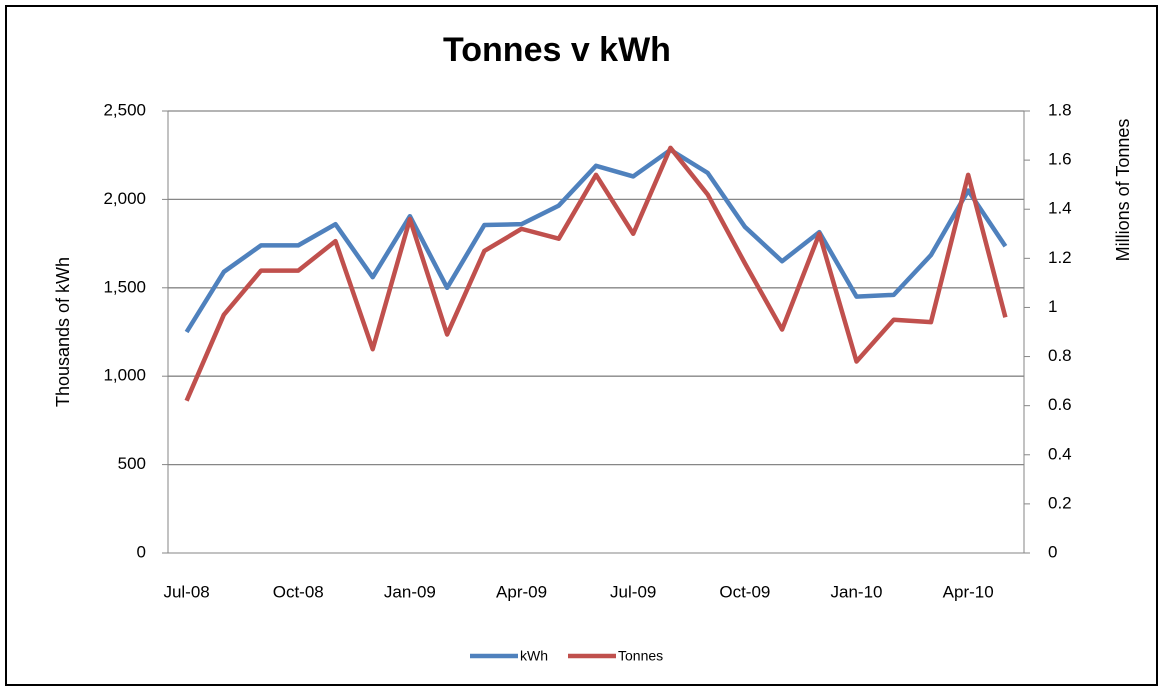 The image size is (1163, 691). Describe the element at coordinates (124, 109) in the screenshot. I see `y-tick-label: 2,500` at that location.